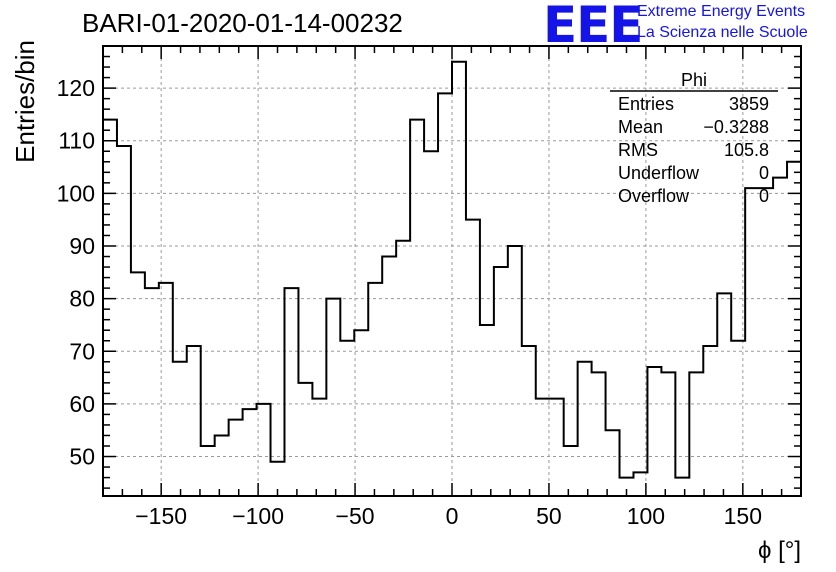  What do you see at coordinates (549, 516) in the screenshot?
I see `x-tick-label: 50` at bounding box center [549, 516].